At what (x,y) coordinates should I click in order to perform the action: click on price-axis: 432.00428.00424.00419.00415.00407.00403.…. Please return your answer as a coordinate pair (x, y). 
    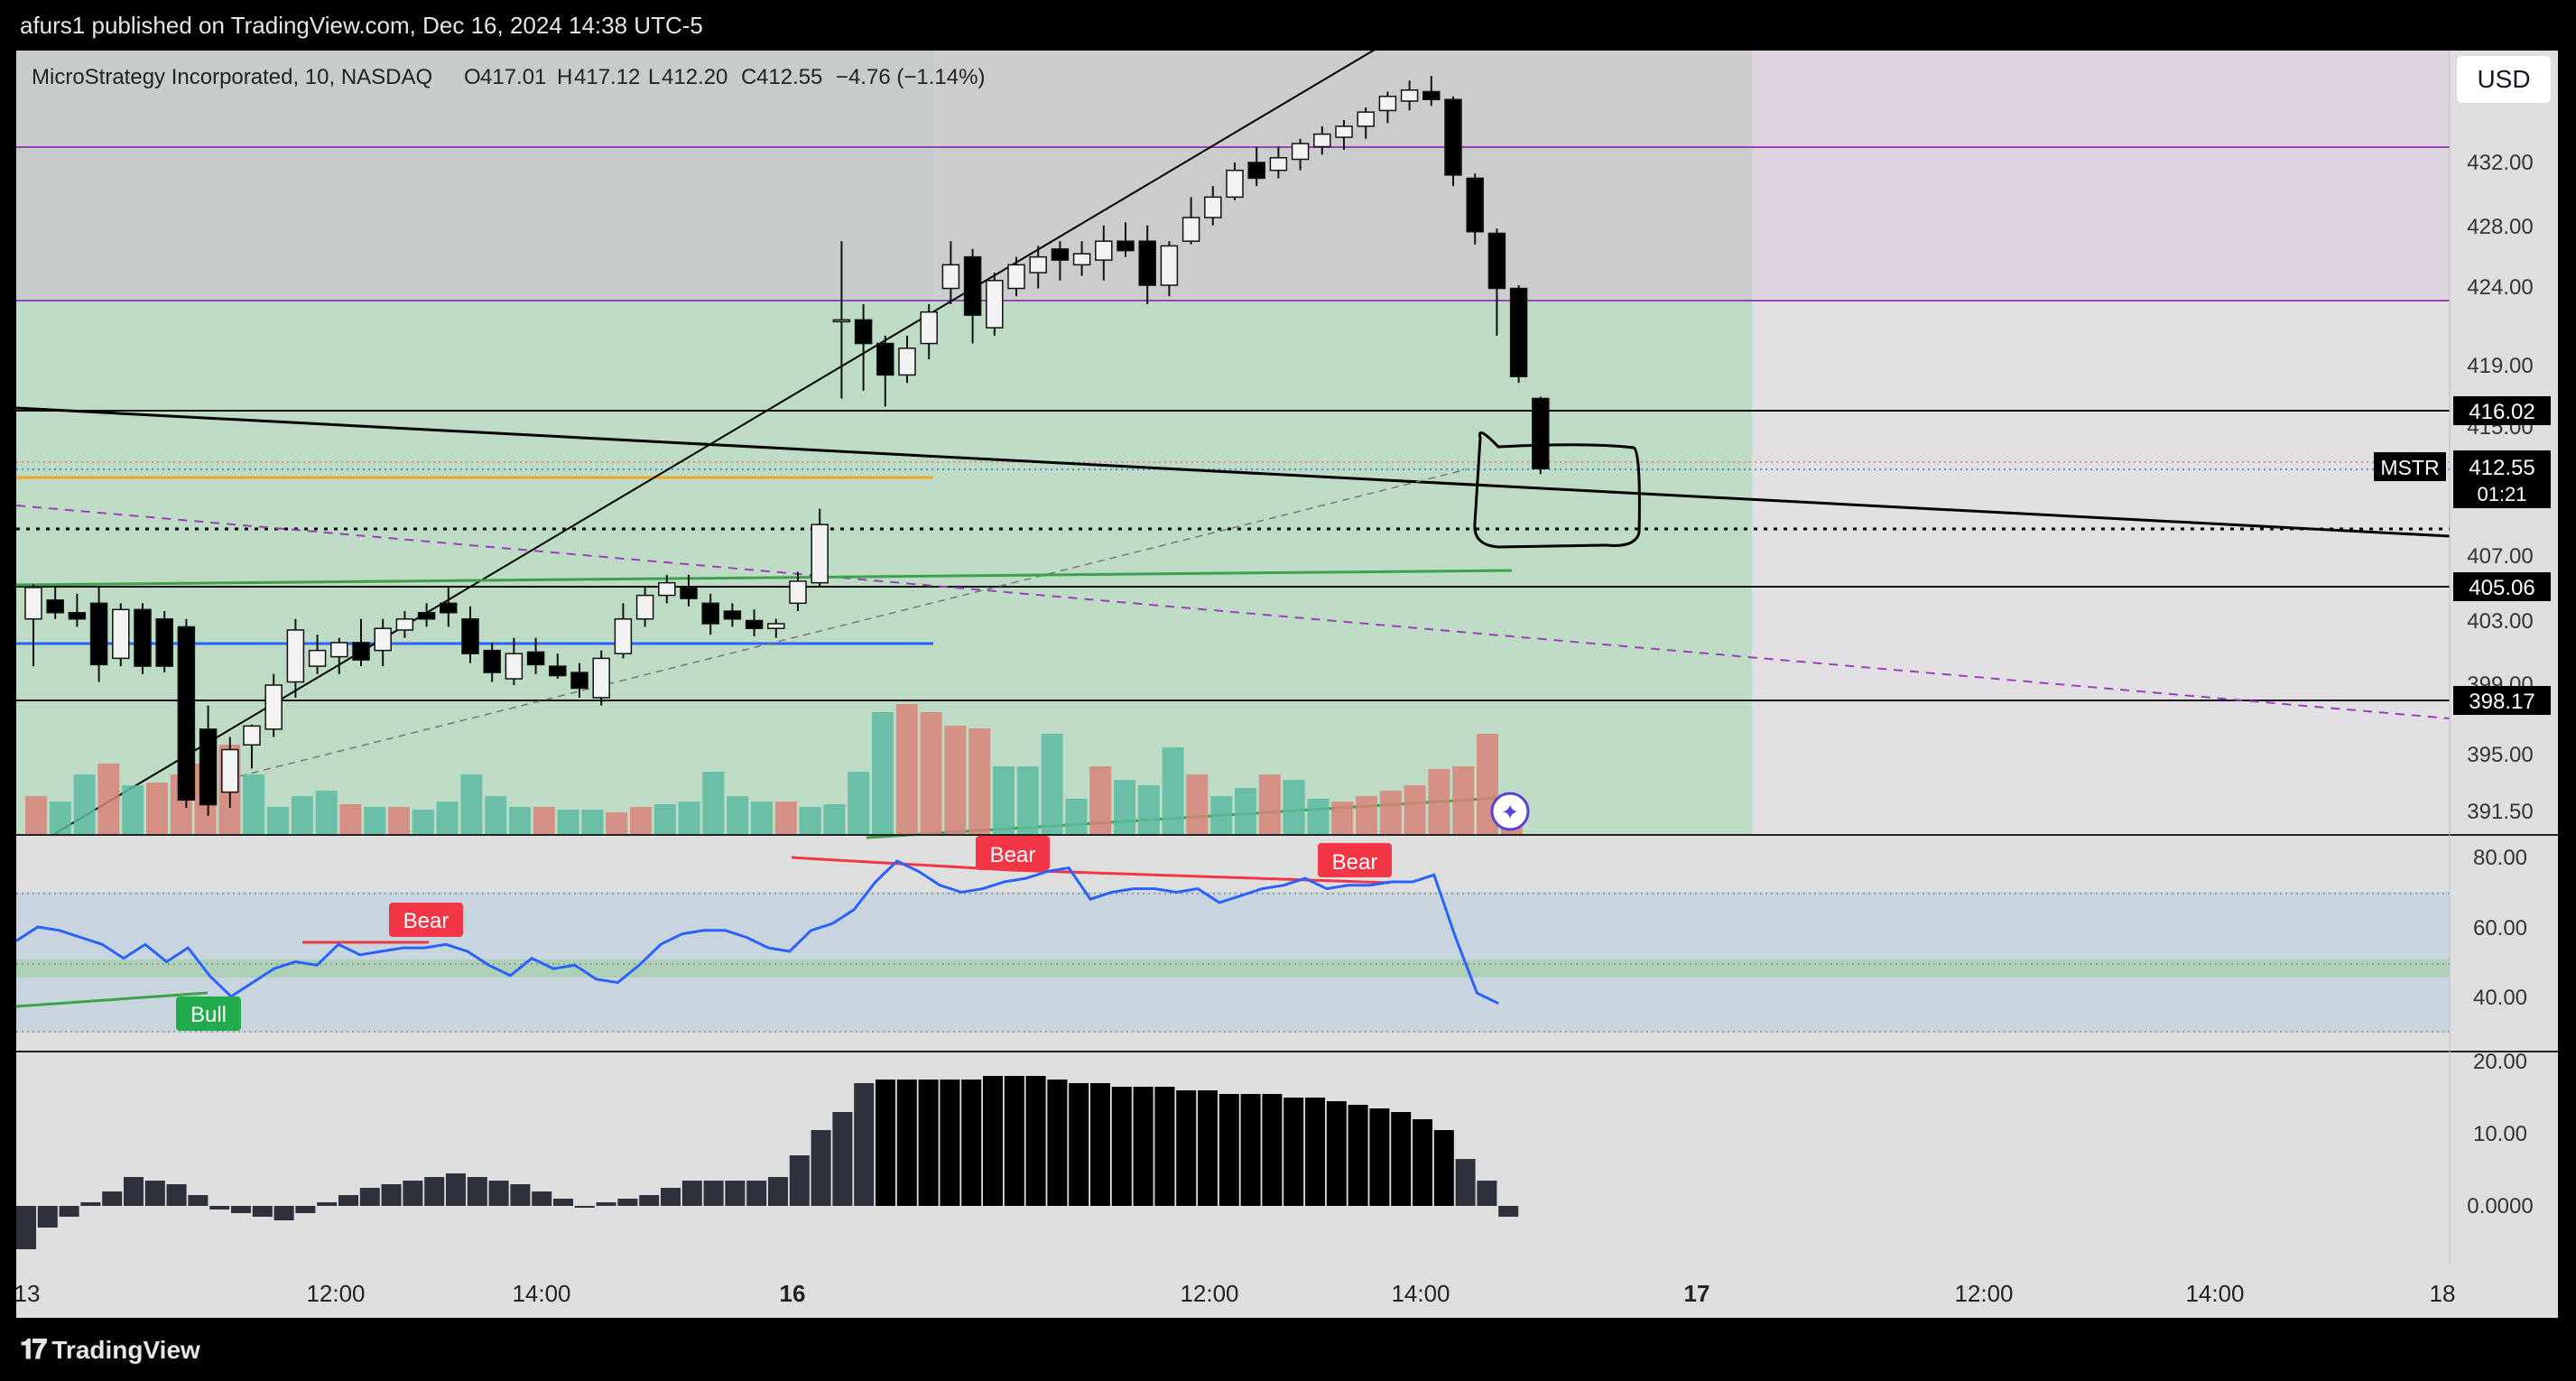
    Looking at the image, I should click on (2500, 487).